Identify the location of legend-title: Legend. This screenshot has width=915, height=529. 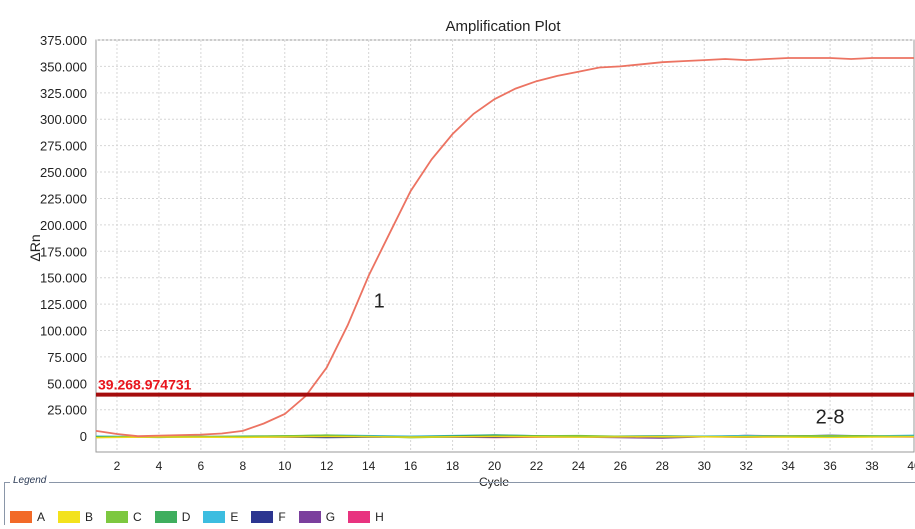
(30, 480).